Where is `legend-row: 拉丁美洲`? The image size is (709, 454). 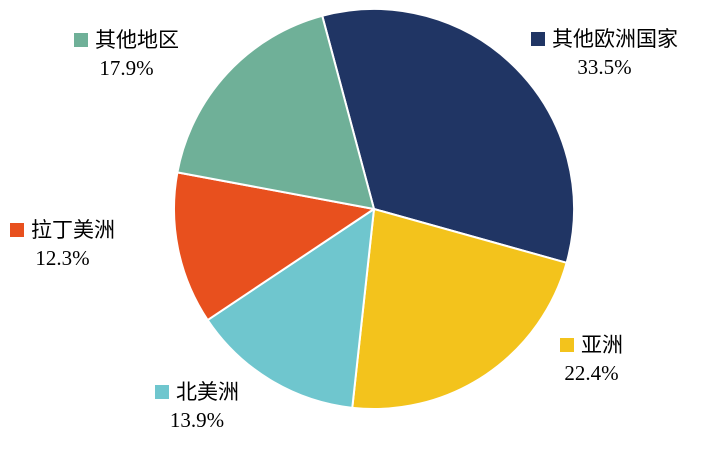
legend-row: 拉丁美洲 is located at coordinates (62, 230).